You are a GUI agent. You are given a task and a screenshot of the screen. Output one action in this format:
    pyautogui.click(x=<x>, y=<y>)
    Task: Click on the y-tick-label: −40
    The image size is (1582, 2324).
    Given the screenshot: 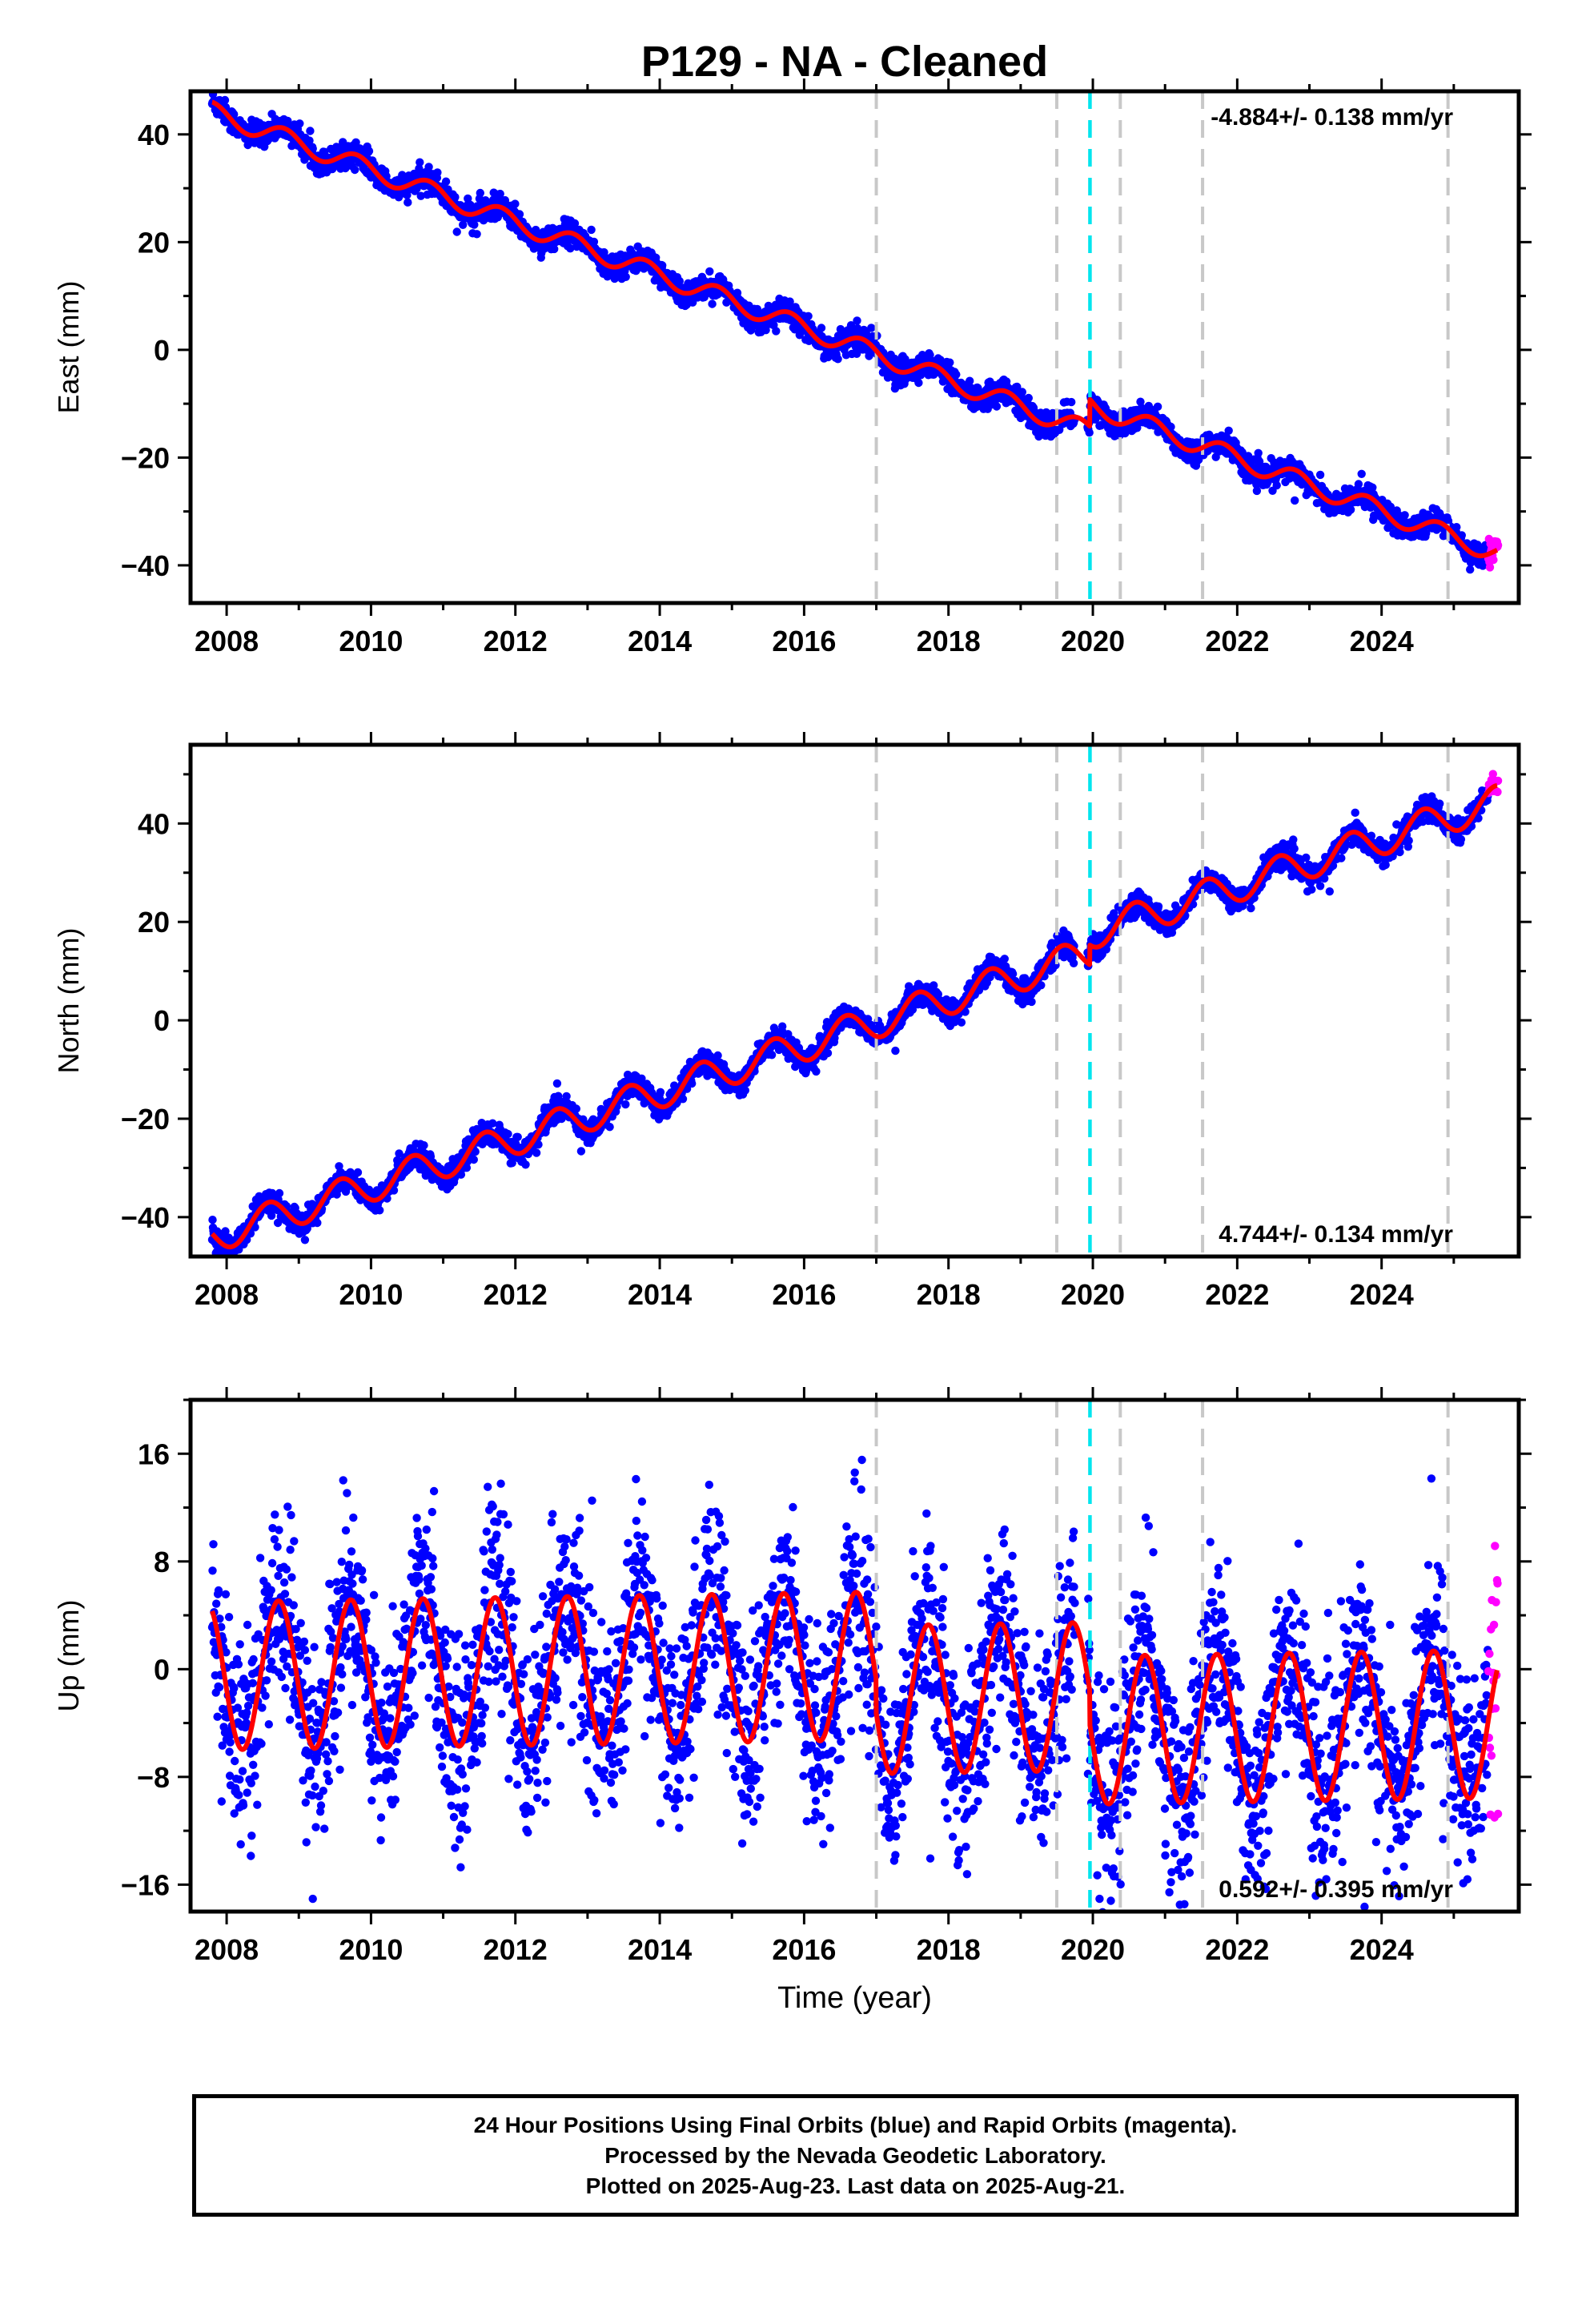 What is the action you would take?
    pyautogui.click(x=145, y=565)
    